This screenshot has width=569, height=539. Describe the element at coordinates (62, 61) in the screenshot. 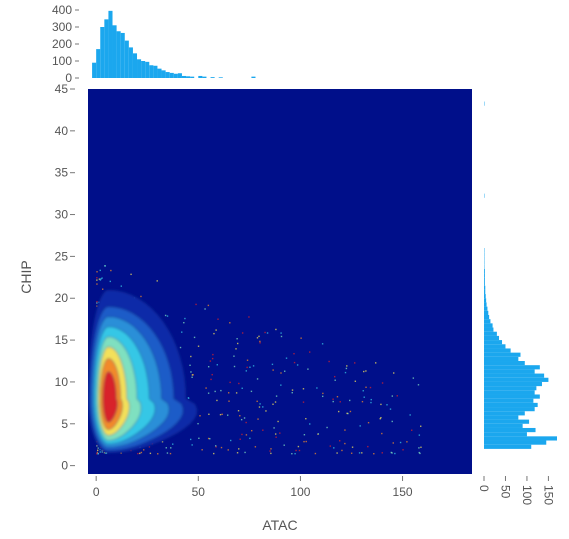

I see `top-hist-tick-label: 100` at that location.